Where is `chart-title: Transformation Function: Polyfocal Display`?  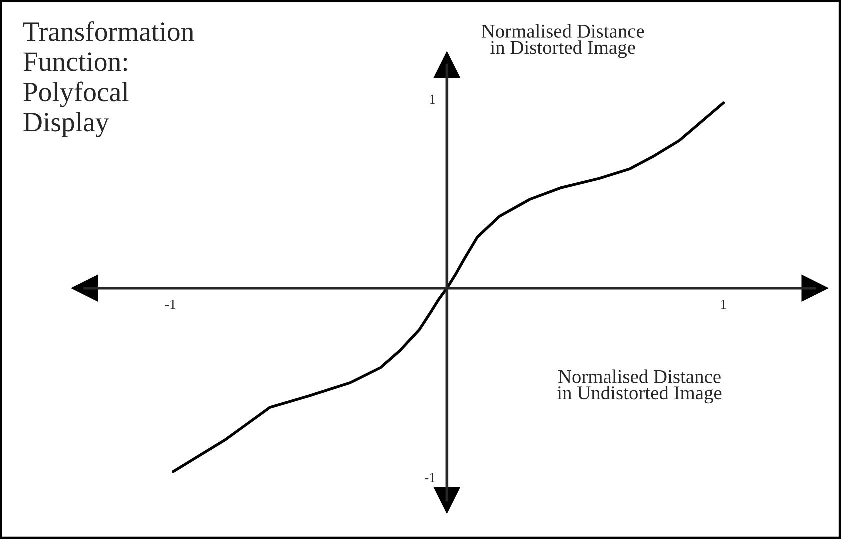 chart-title: Transformation Function: Polyfocal Display is located at coordinates (108, 79).